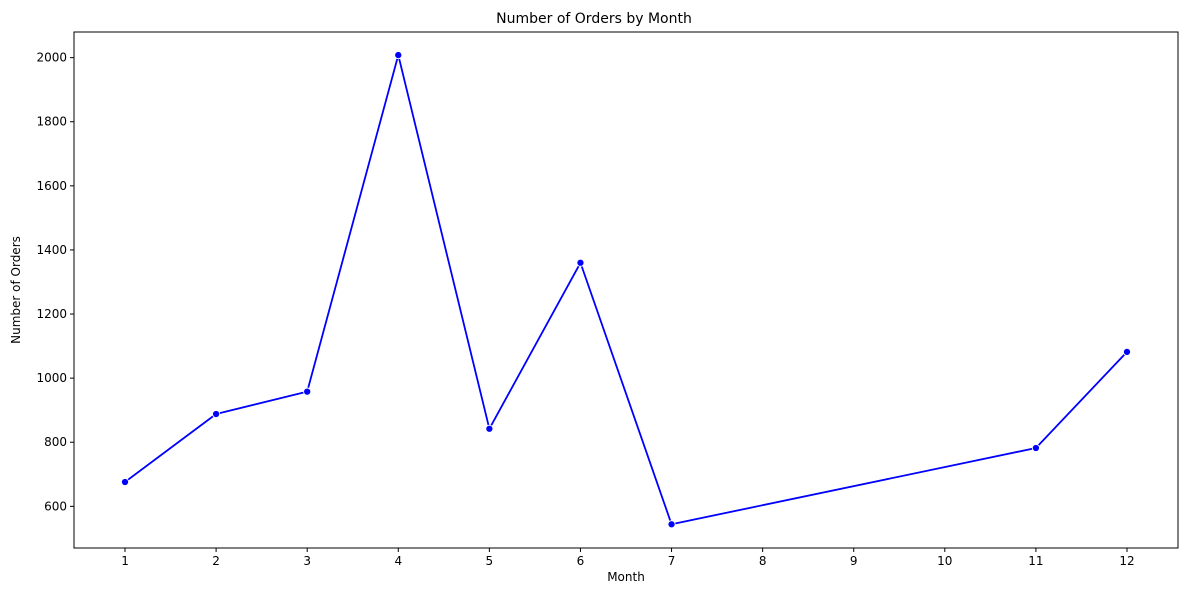  What do you see at coordinates (16, 290) in the screenshot?
I see `y-axis-label: Number of Orders` at bounding box center [16, 290].